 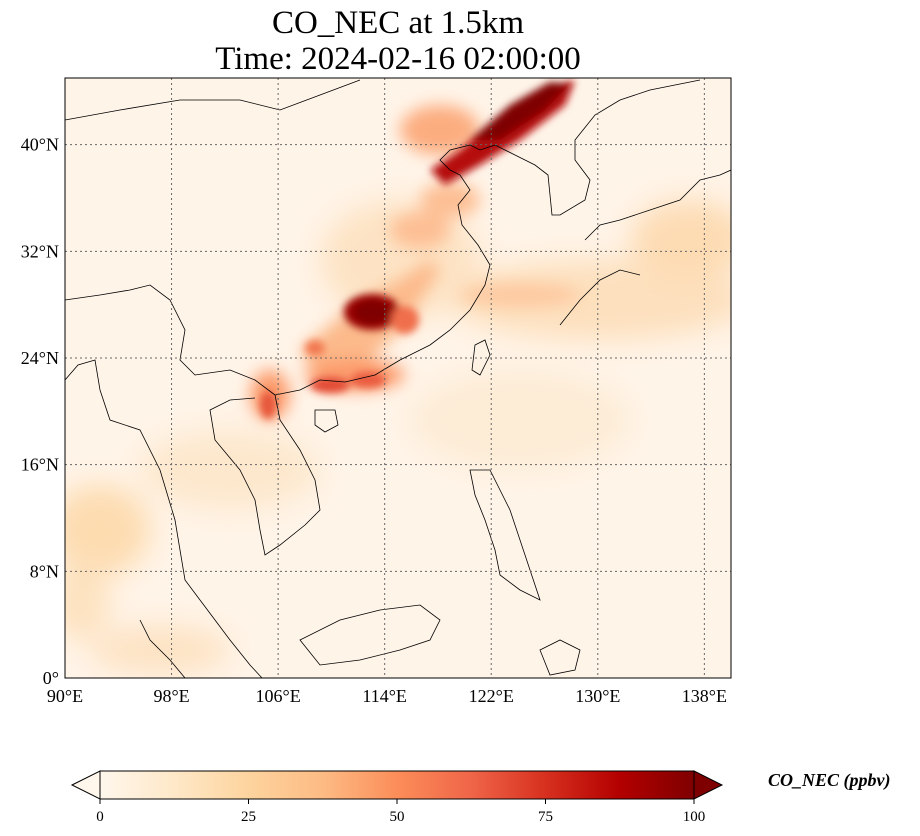 I want to click on lon-tick-label: 106°E, so click(x=278, y=696).